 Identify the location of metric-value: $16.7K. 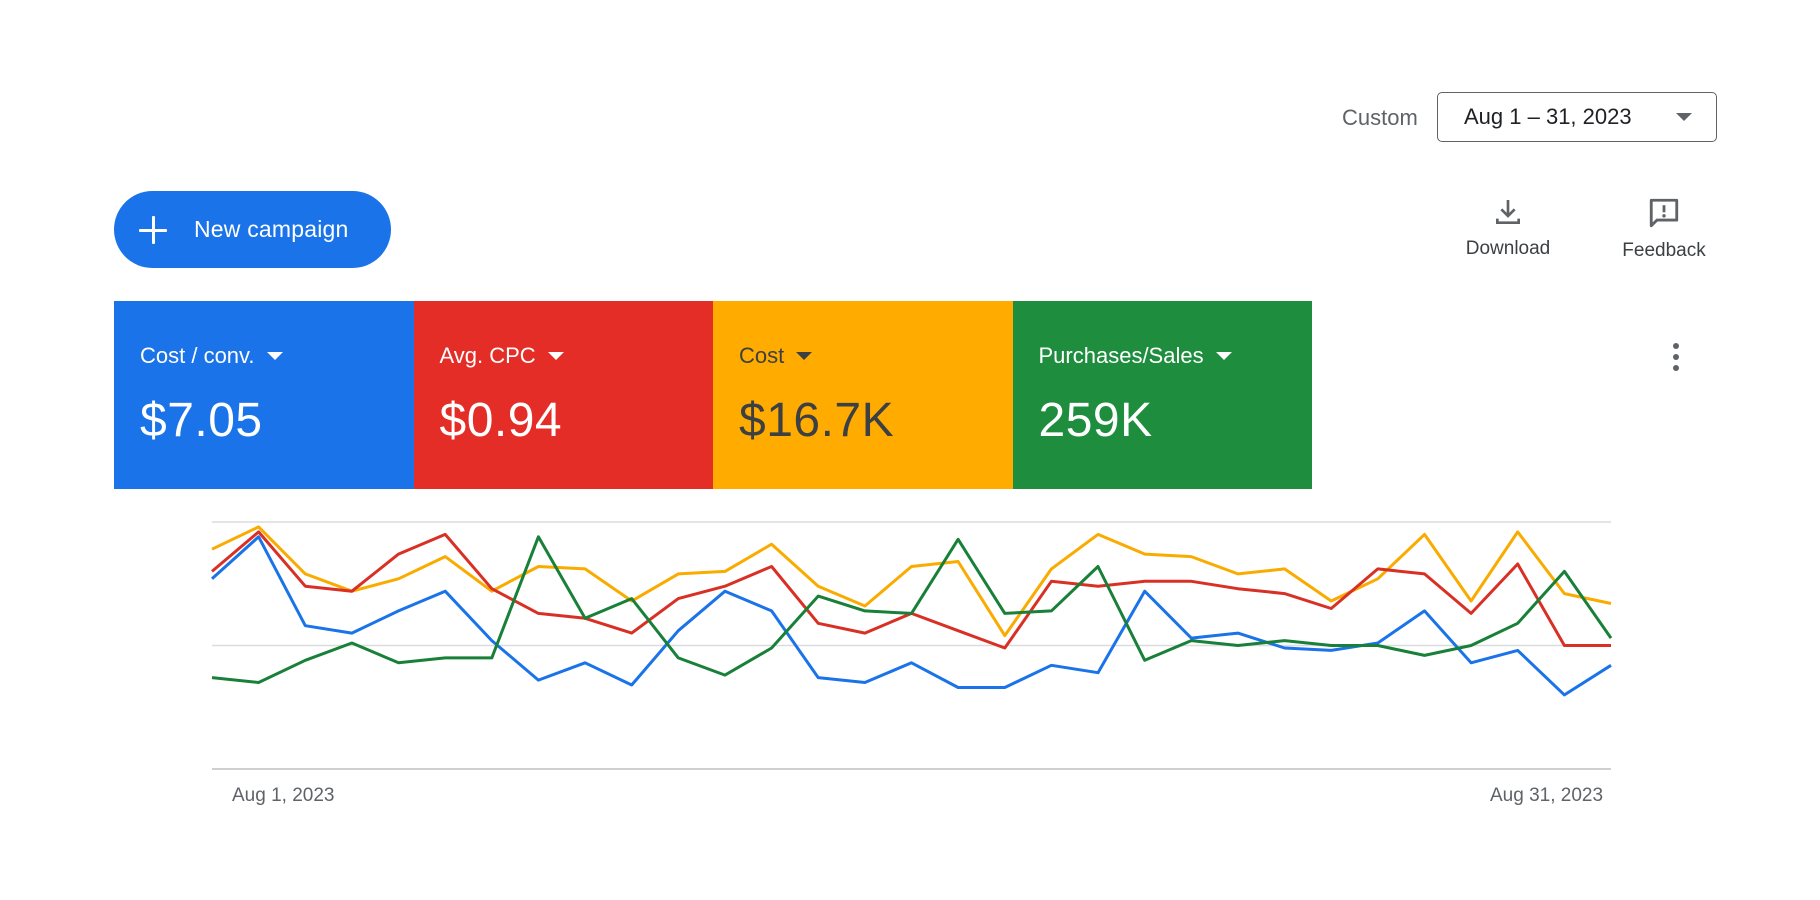
(817, 420).